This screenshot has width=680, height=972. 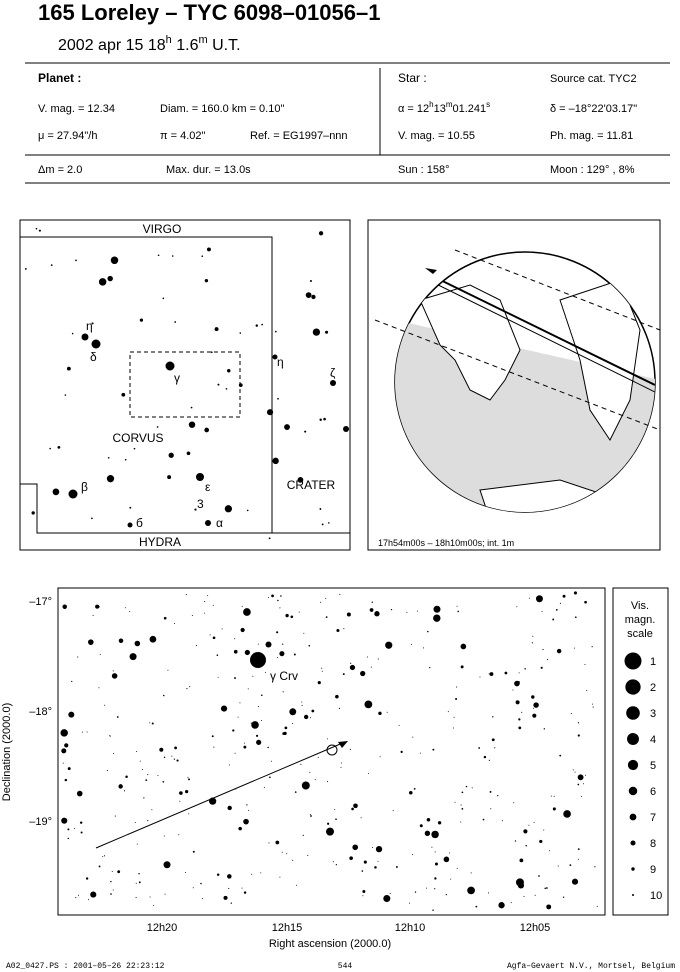 What do you see at coordinates (311, 485) in the screenshot?
I see `label: CRATER` at bounding box center [311, 485].